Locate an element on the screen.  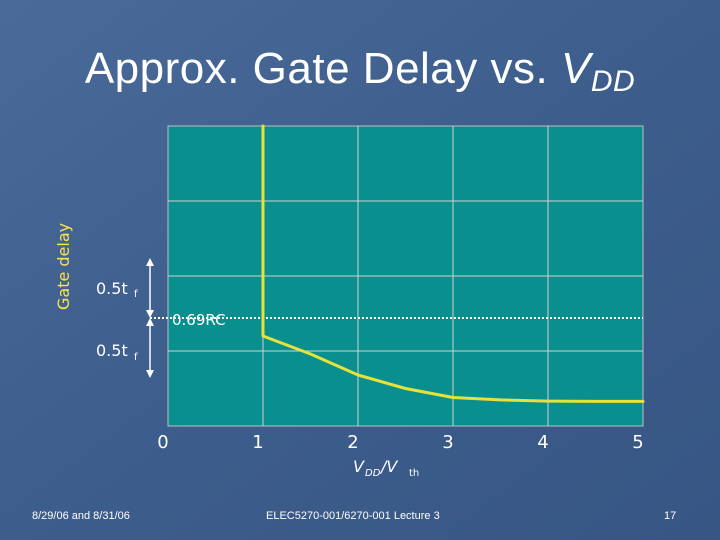
lower-arrowhead-bottom is located at coordinates (150, 374).